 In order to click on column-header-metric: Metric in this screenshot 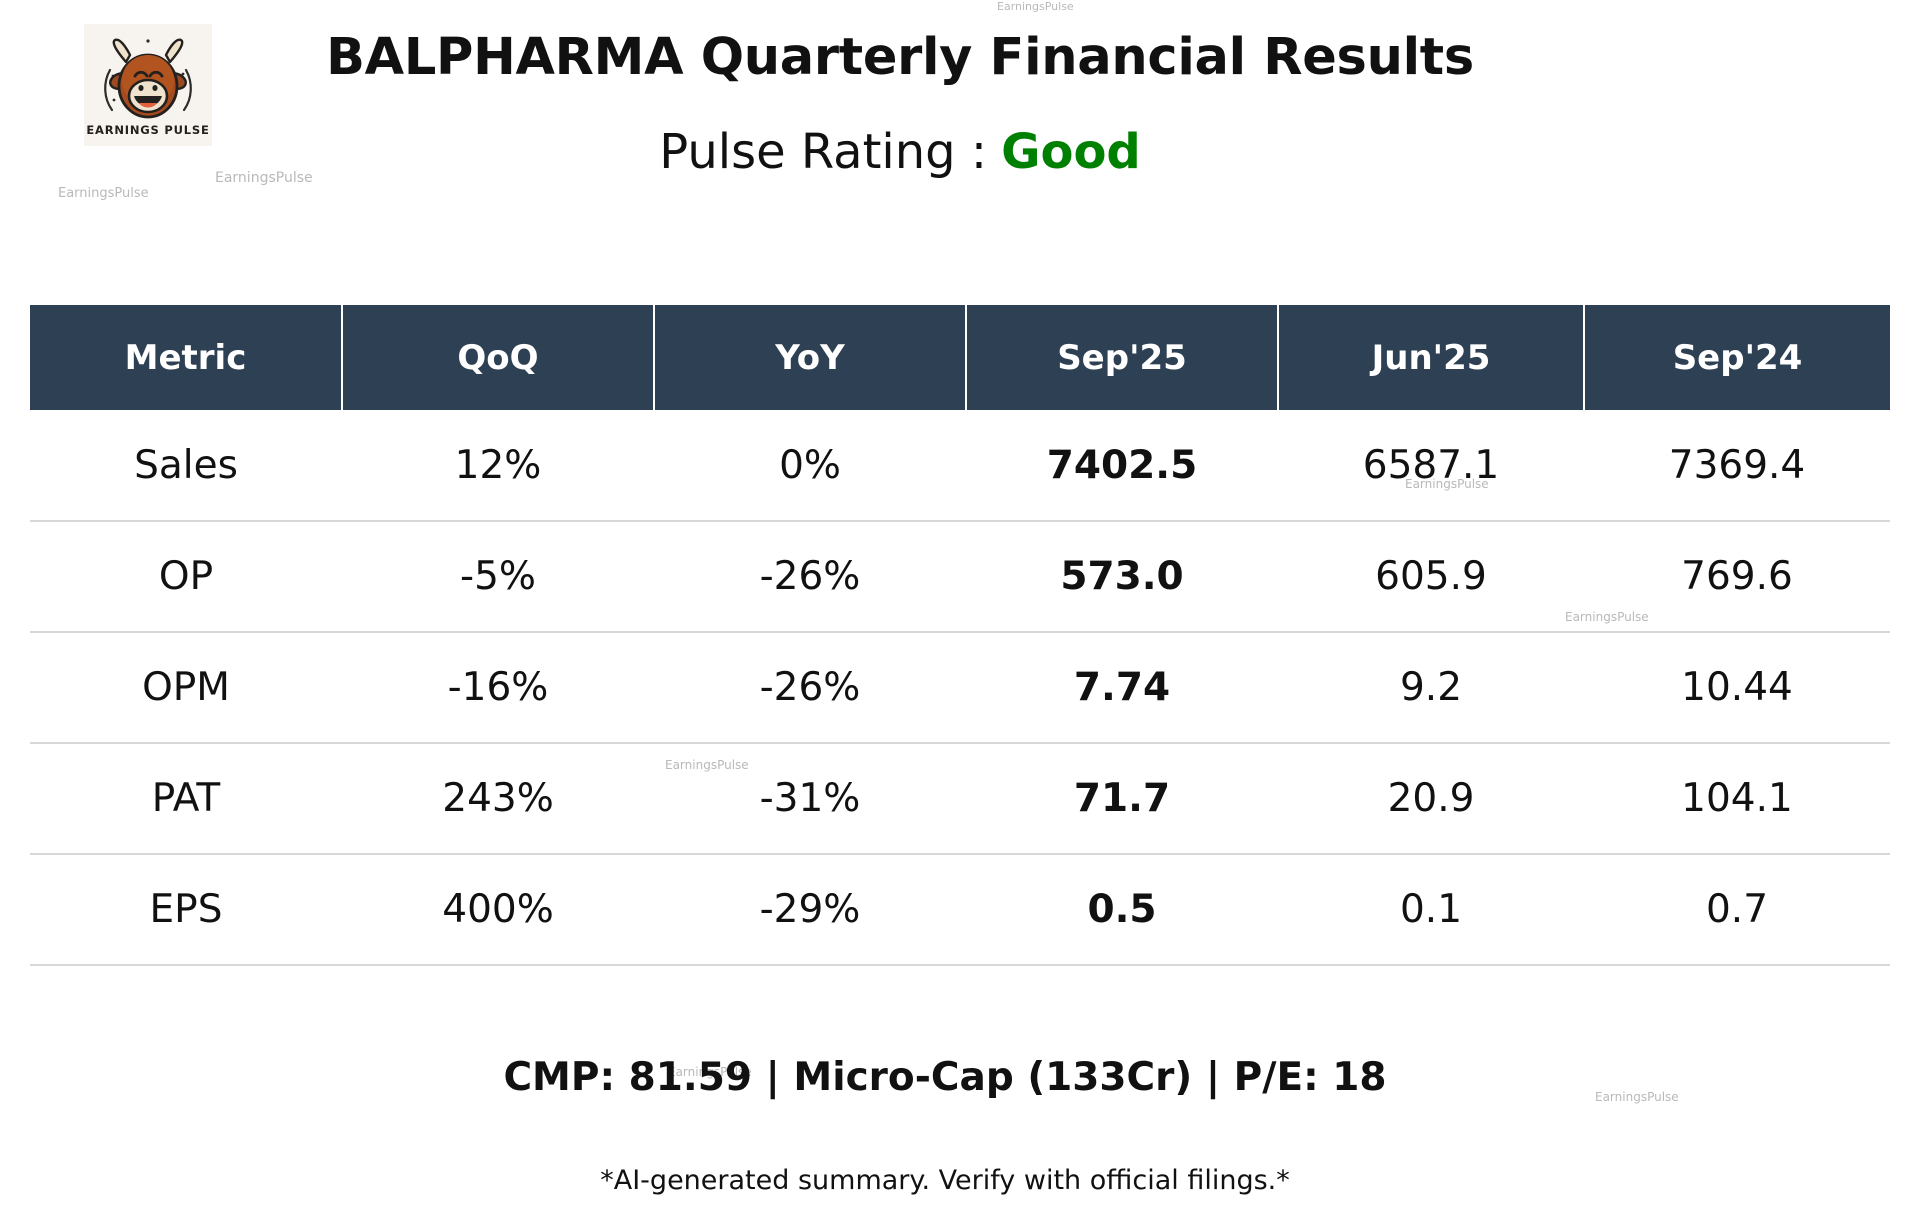, I will do `click(186, 357)`.